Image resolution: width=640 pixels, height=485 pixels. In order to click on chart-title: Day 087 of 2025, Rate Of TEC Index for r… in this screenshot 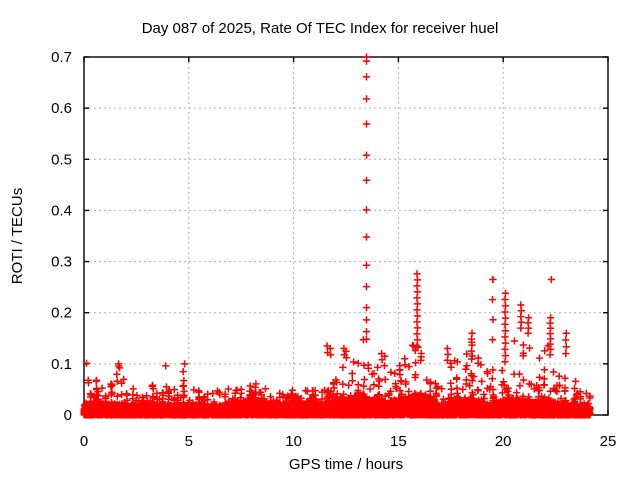, I will do `click(320, 28)`.